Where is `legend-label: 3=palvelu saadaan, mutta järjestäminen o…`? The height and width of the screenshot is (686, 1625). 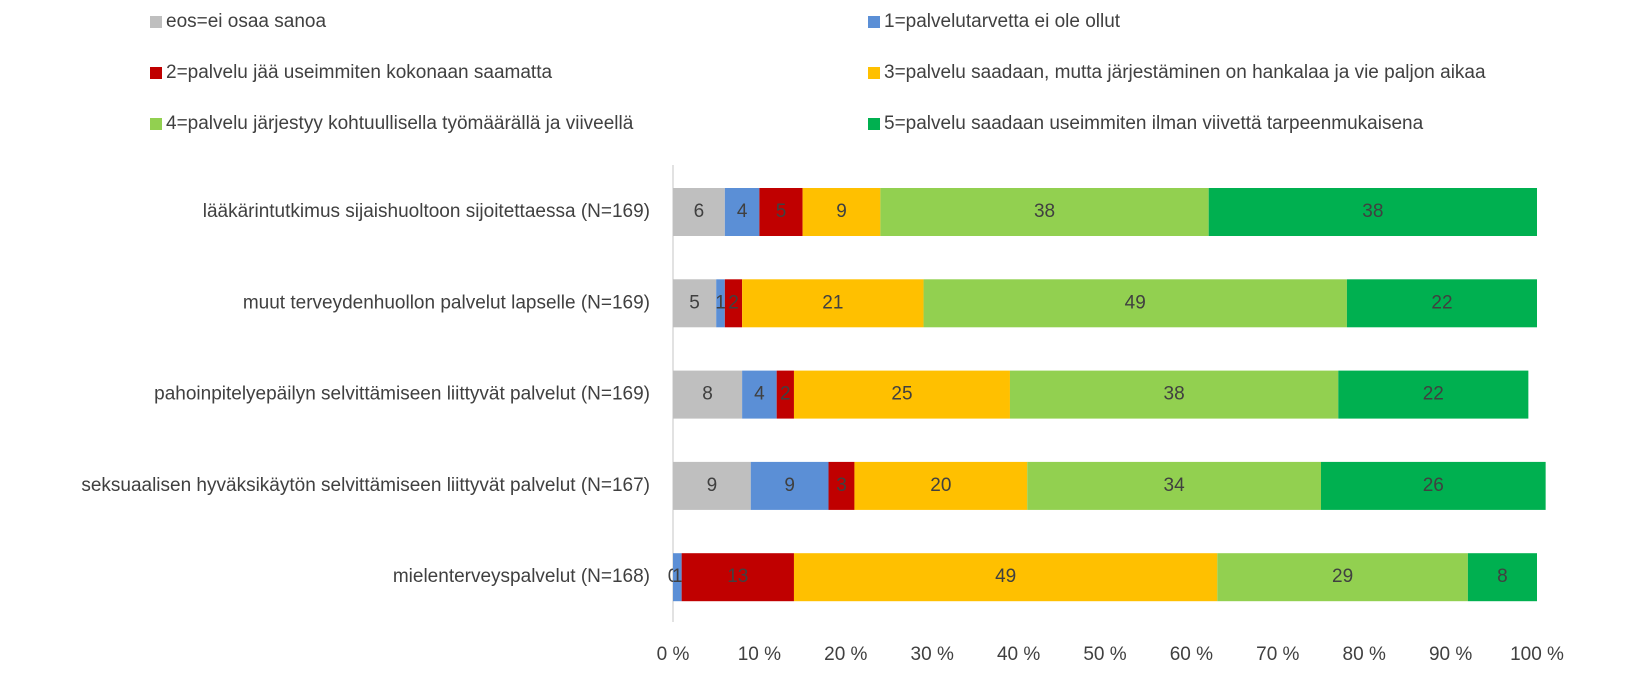 legend-label: 3=palvelu saadaan, mutta järjestäminen o… is located at coordinates (1185, 72).